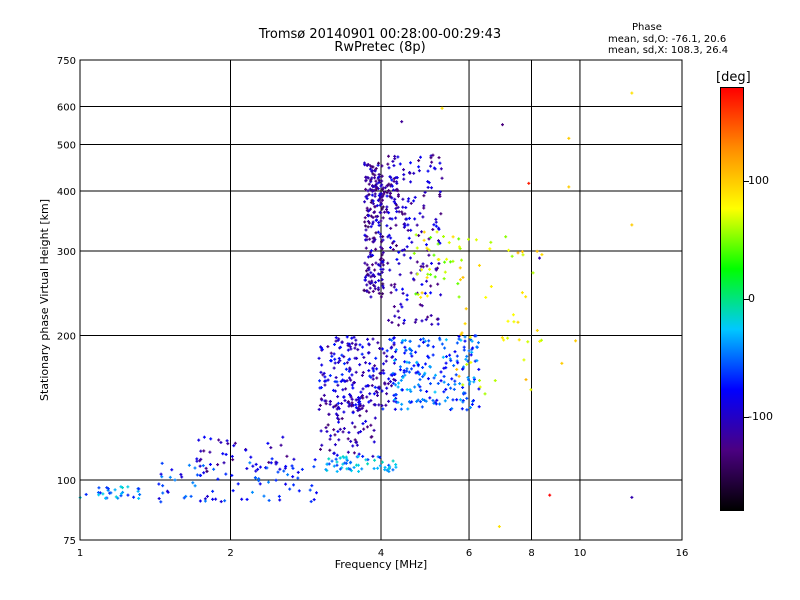 The height and width of the screenshot is (600, 800). What do you see at coordinates (751, 298) in the screenshot?
I see `colorbar-tick-label: 0` at bounding box center [751, 298].